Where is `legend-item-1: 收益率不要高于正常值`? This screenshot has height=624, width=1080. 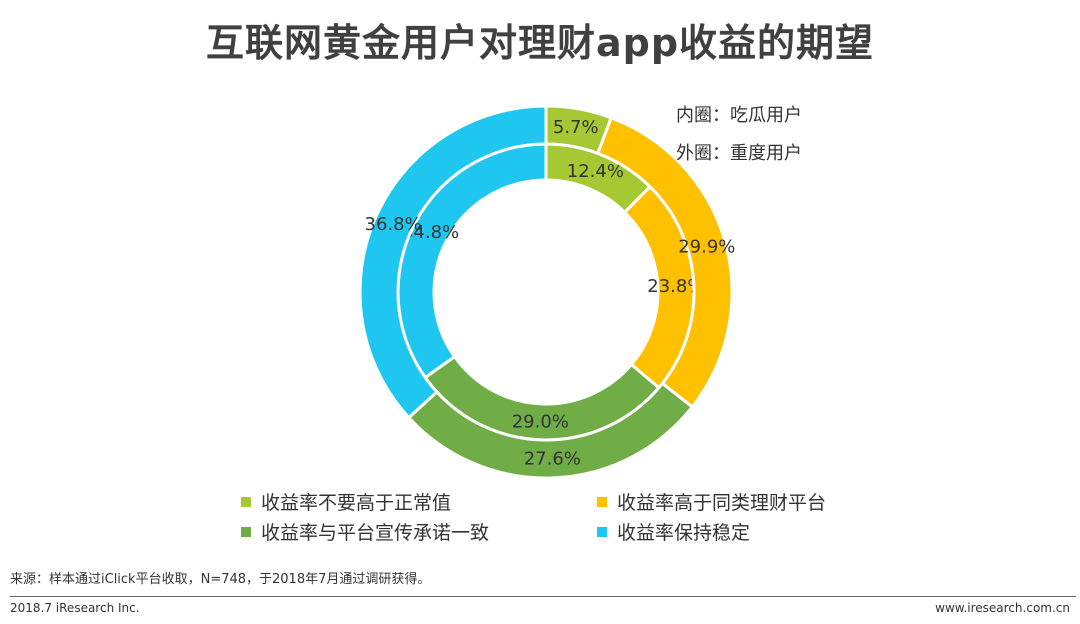
legend-item-1: 收益率不要高于正常值 is located at coordinates (346, 501).